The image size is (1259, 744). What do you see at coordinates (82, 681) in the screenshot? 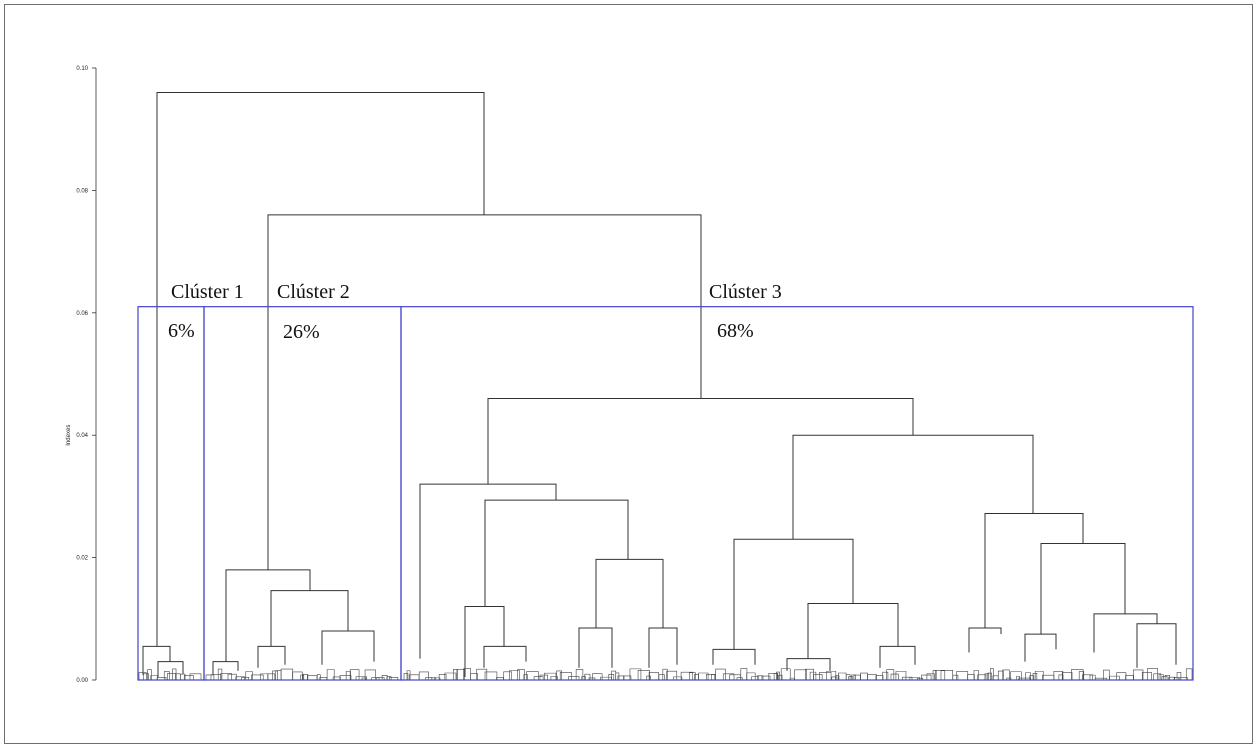
I see `y-tick-label: 0.00` at bounding box center [82, 681].